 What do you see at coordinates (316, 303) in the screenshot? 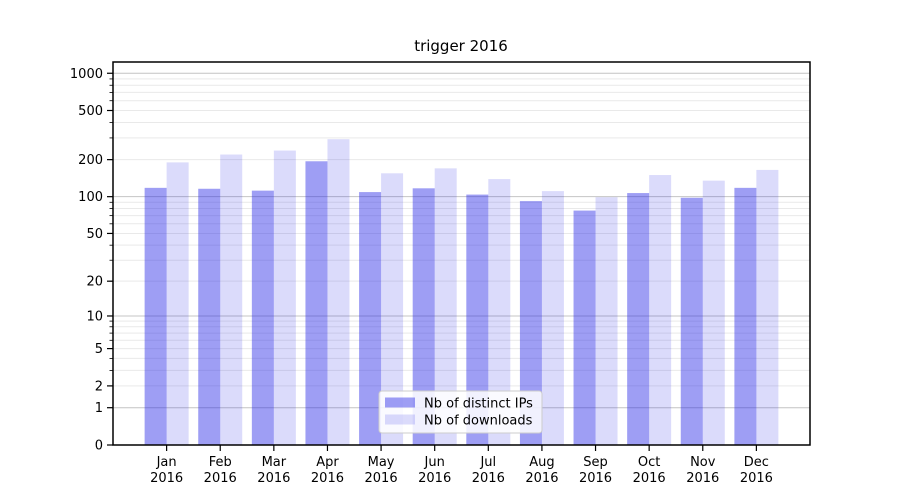
I see `bar-apr-ips` at bounding box center [316, 303].